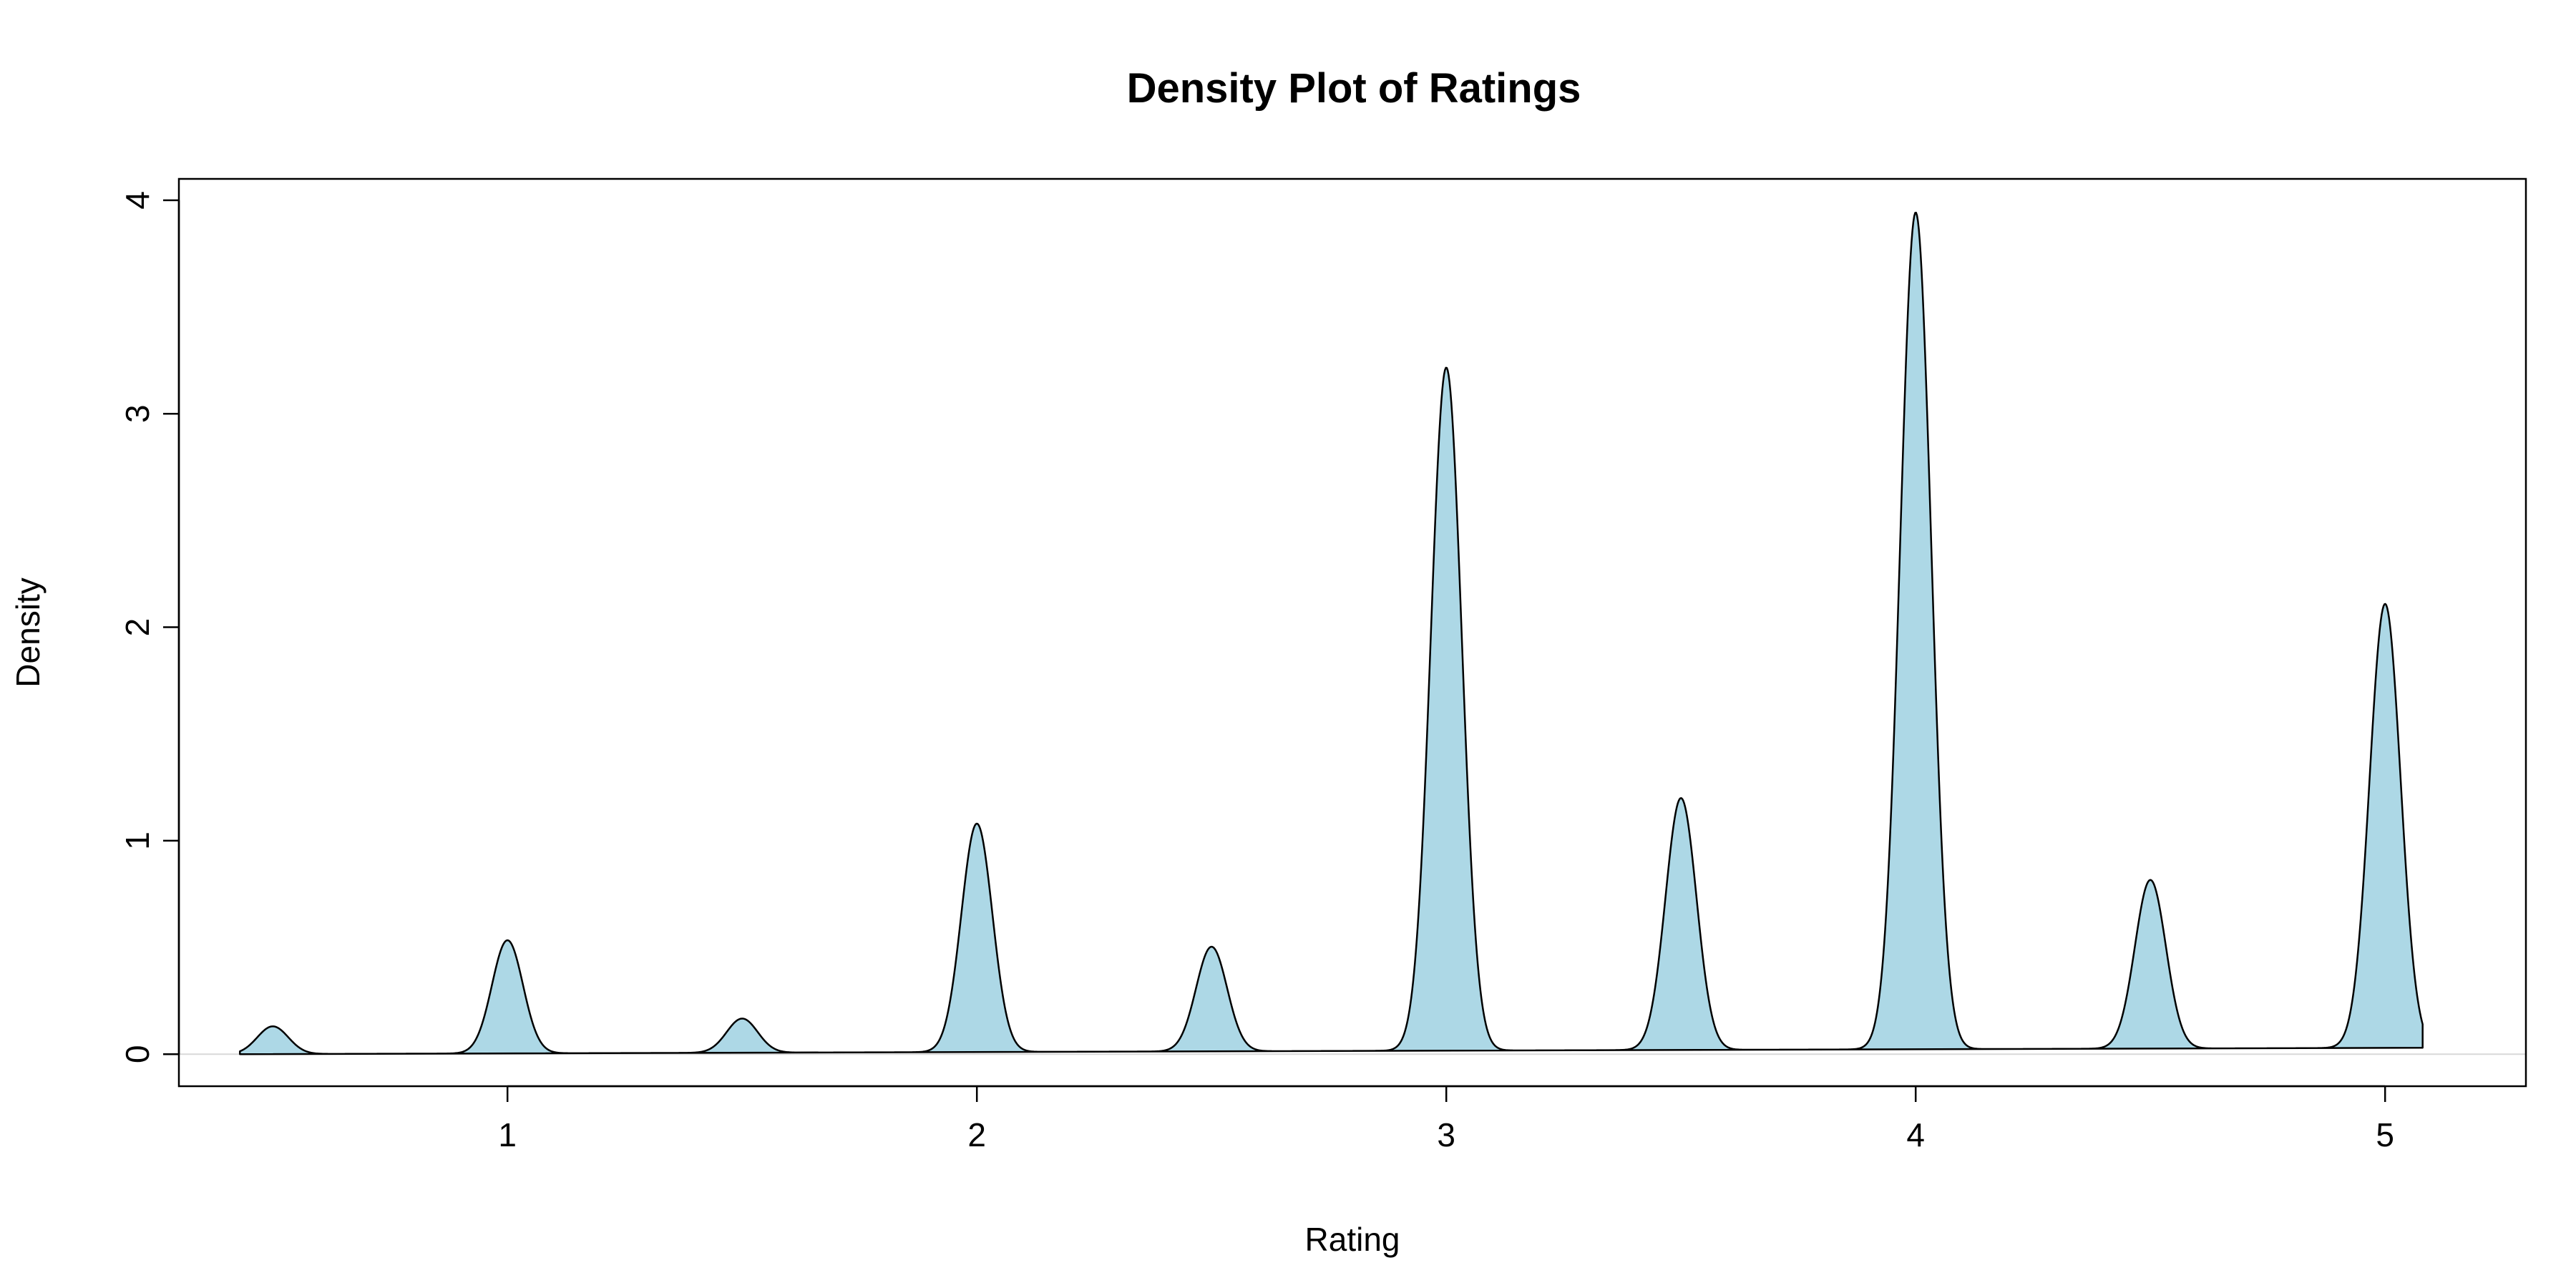  What do you see at coordinates (28, 632) in the screenshot?
I see `y-axis-label: Density` at bounding box center [28, 632].